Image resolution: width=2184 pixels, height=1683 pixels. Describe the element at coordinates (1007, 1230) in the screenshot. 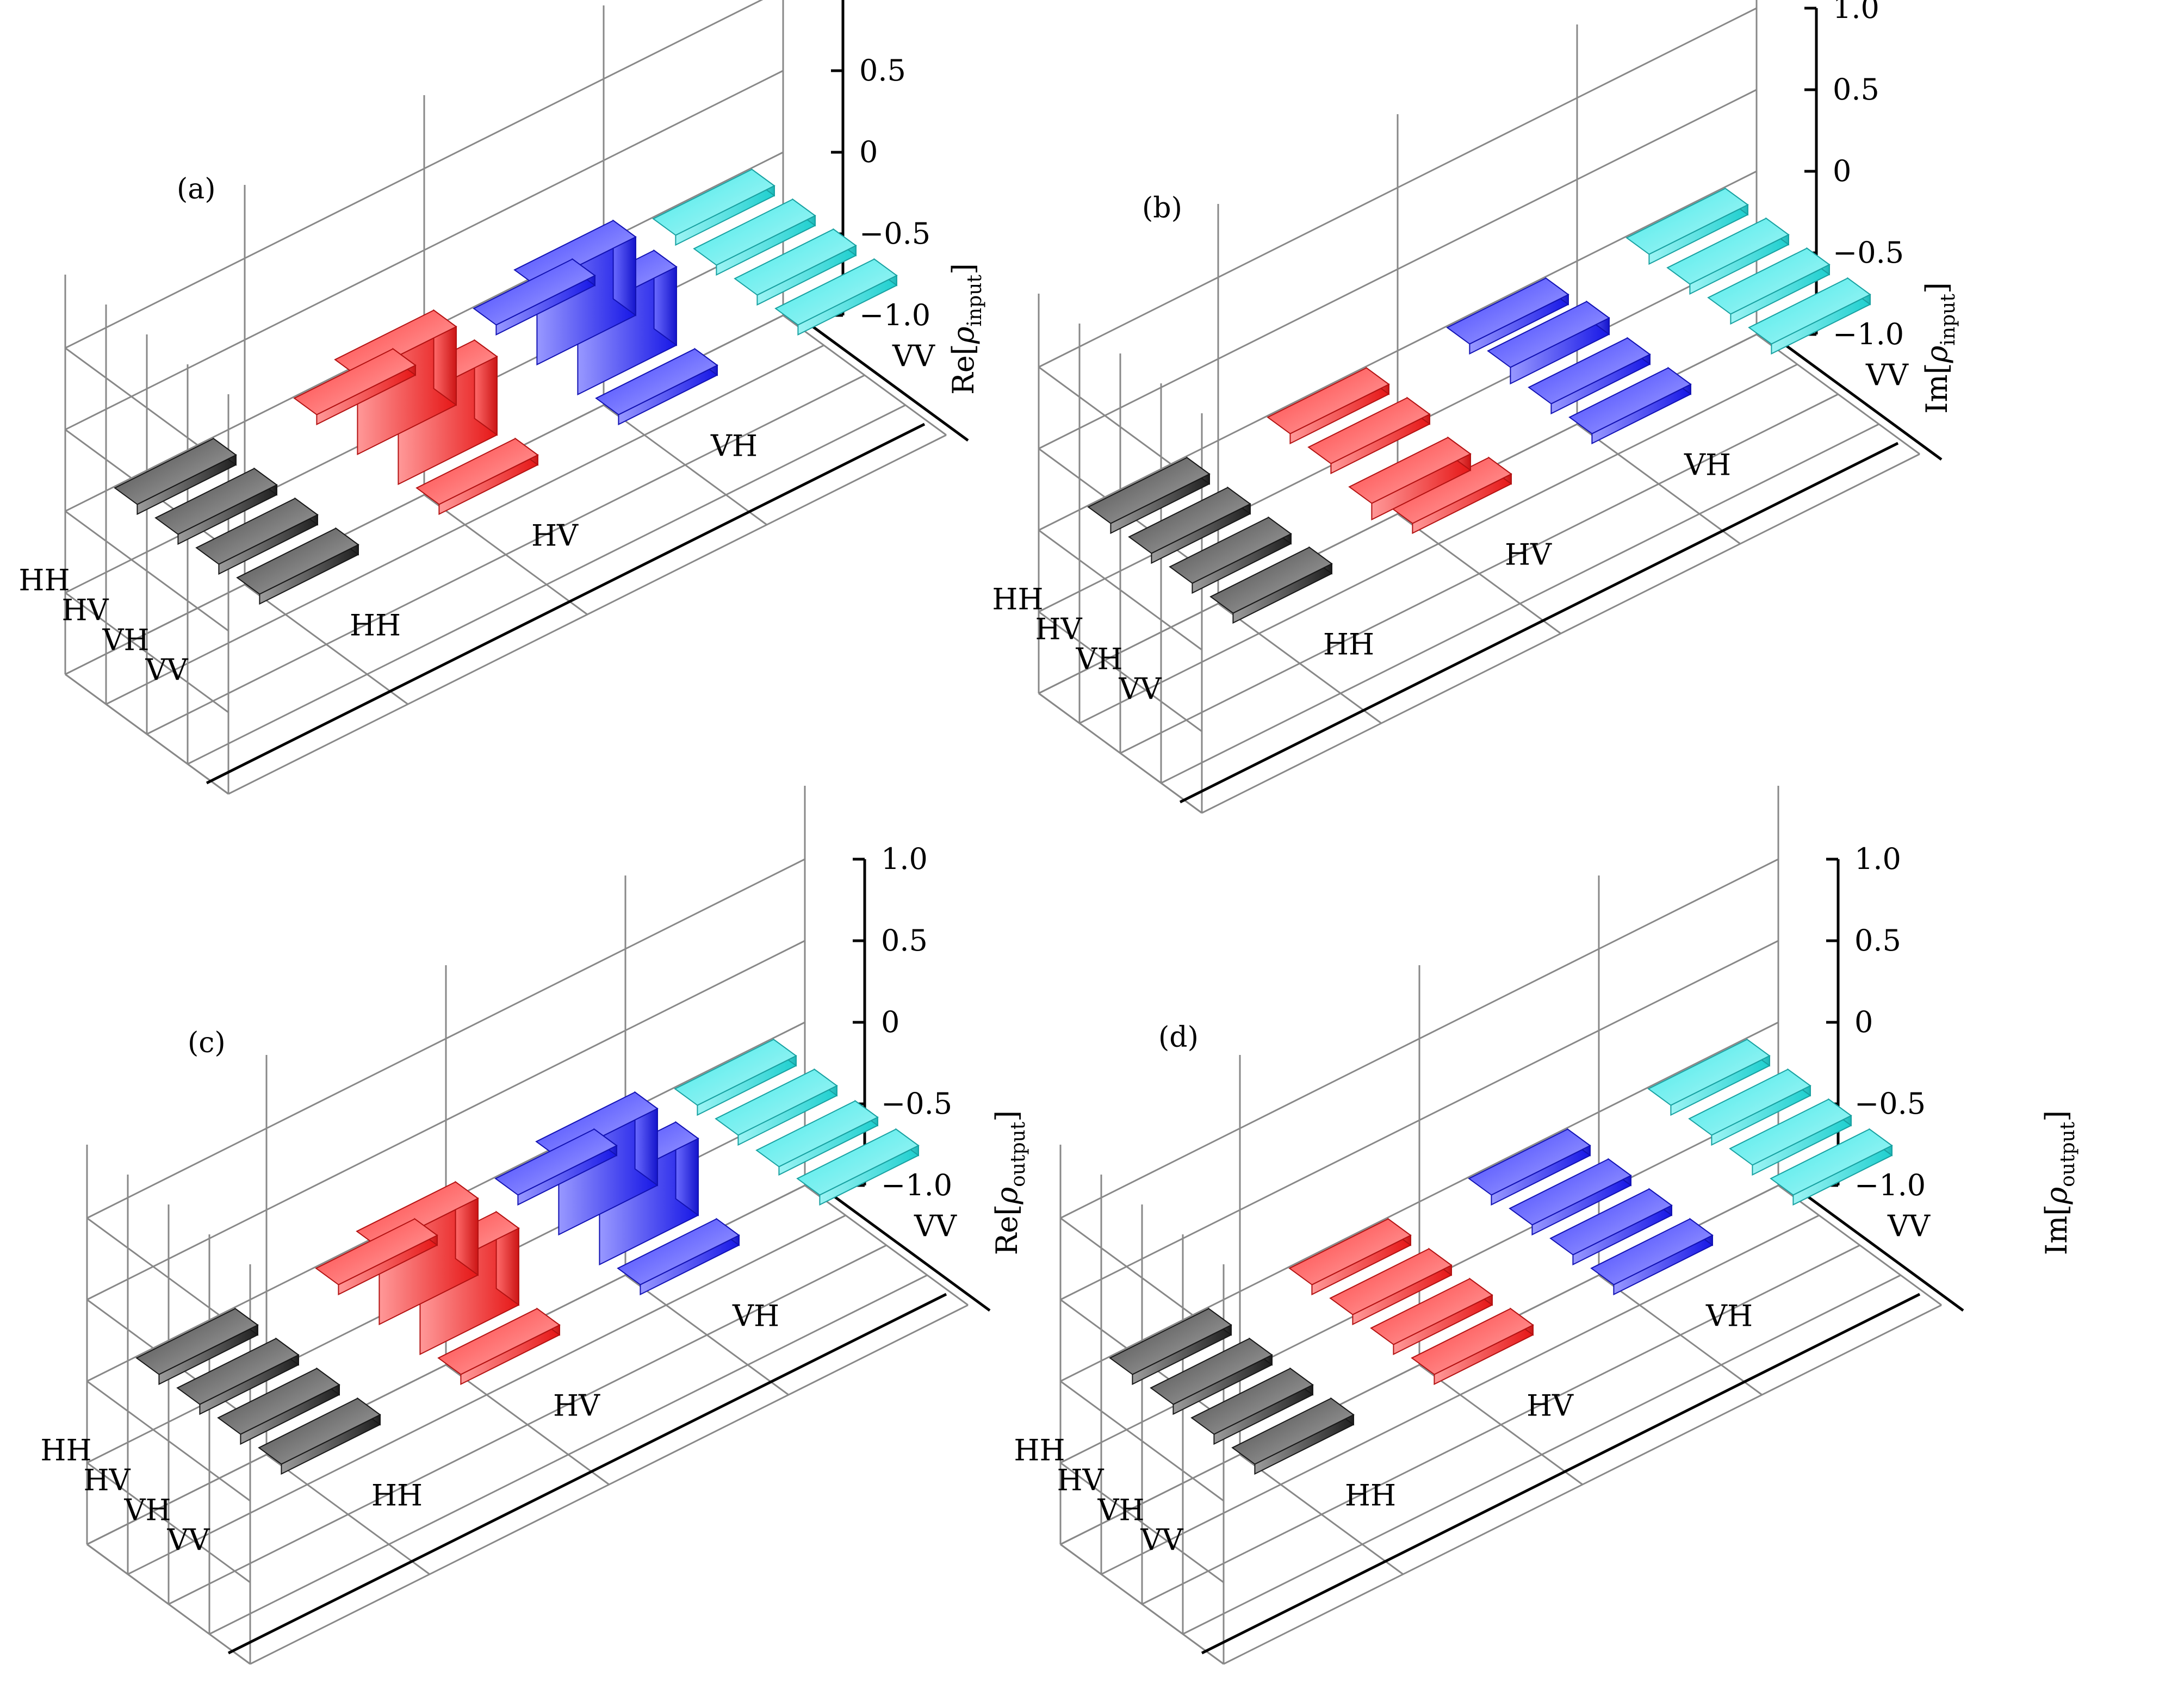

I see `z-label-prefix: Re[` at that location.